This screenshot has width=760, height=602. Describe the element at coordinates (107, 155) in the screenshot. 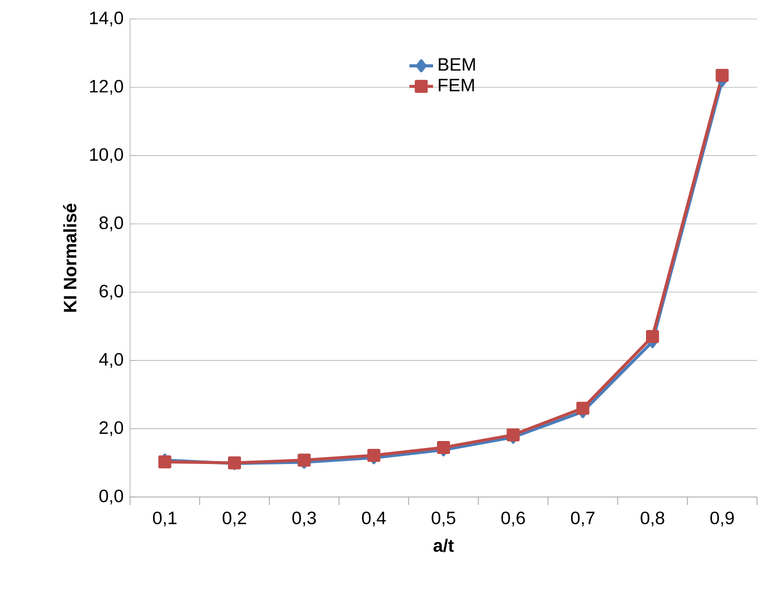

I see `y-tick-label: 10,0` at that location.